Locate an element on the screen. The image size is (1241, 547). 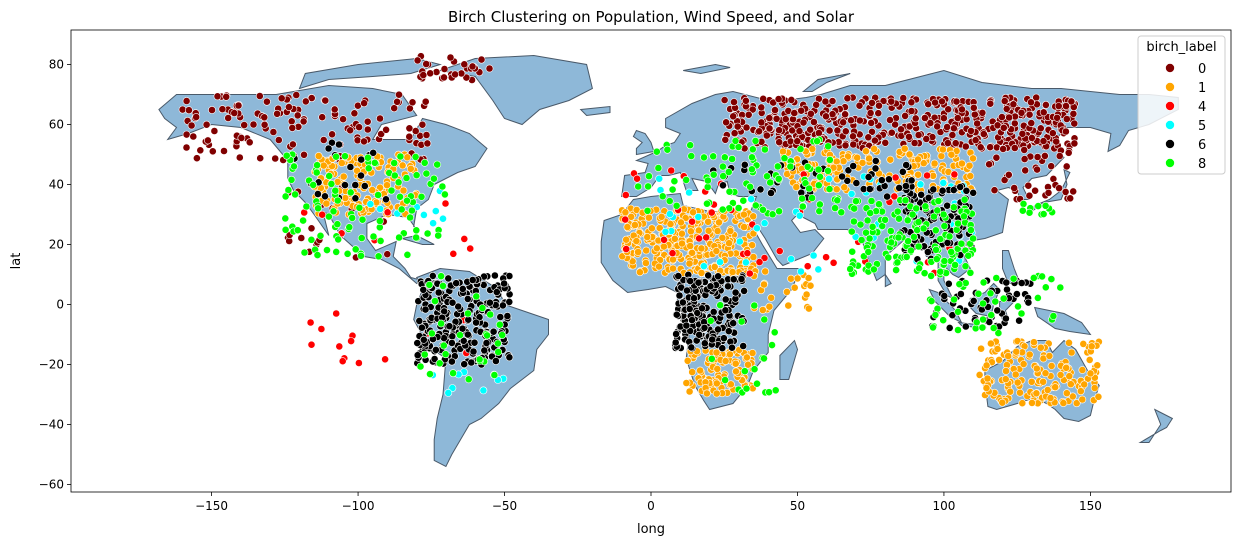
land-new-zealand is located at coordinates (1156, 425).